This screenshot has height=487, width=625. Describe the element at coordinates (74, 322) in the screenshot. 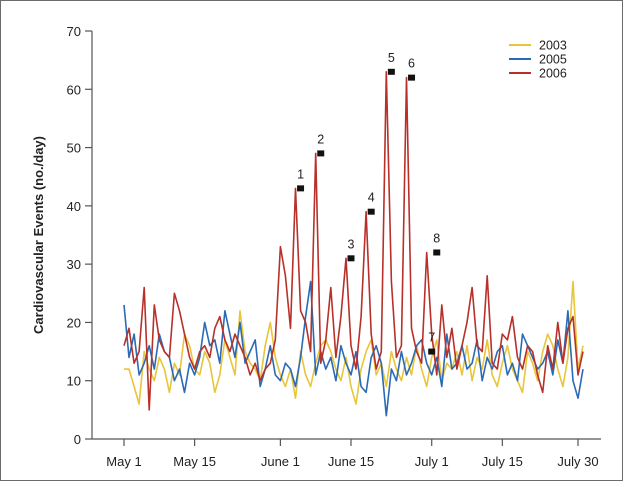

I see `y-tick-label: 20` at that location.